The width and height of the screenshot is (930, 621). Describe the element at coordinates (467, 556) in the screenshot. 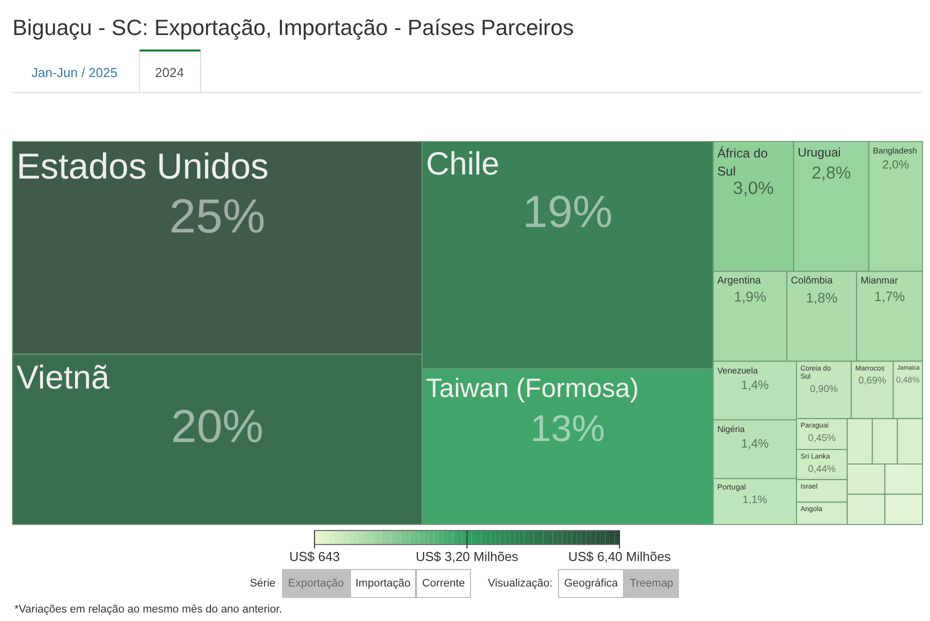

I see `text: US$ 3,20 Milhões` at that location.